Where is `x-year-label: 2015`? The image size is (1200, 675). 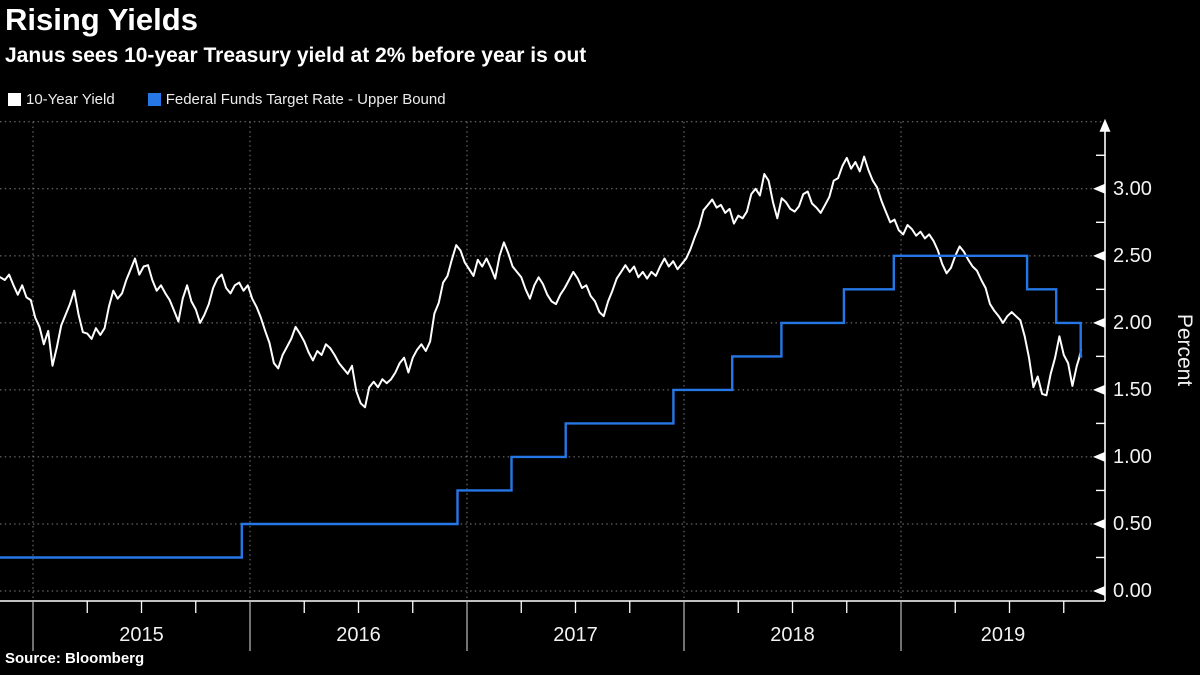 x-year-label: 2015 is located at coordinates (141, 635).